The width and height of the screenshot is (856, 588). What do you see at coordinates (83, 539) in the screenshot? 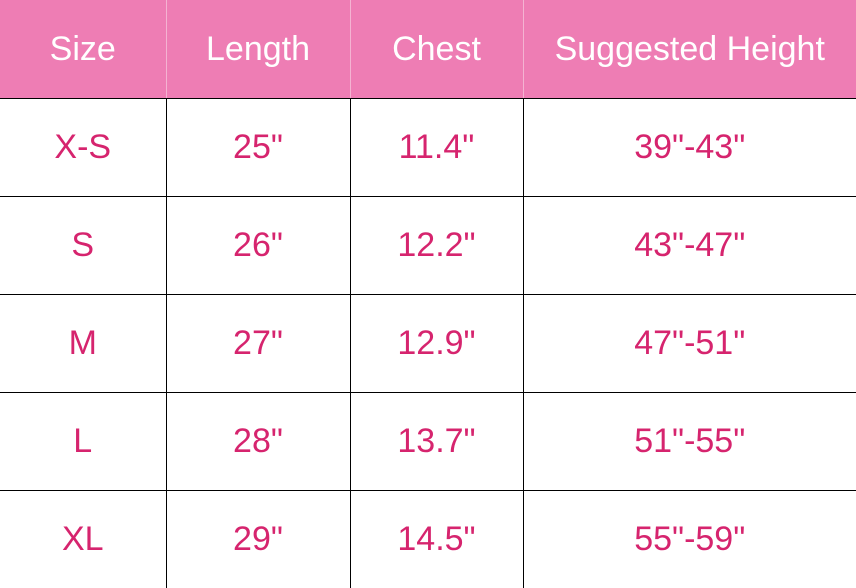
I see `cell-size: XL` at bounding box center [83, 539].